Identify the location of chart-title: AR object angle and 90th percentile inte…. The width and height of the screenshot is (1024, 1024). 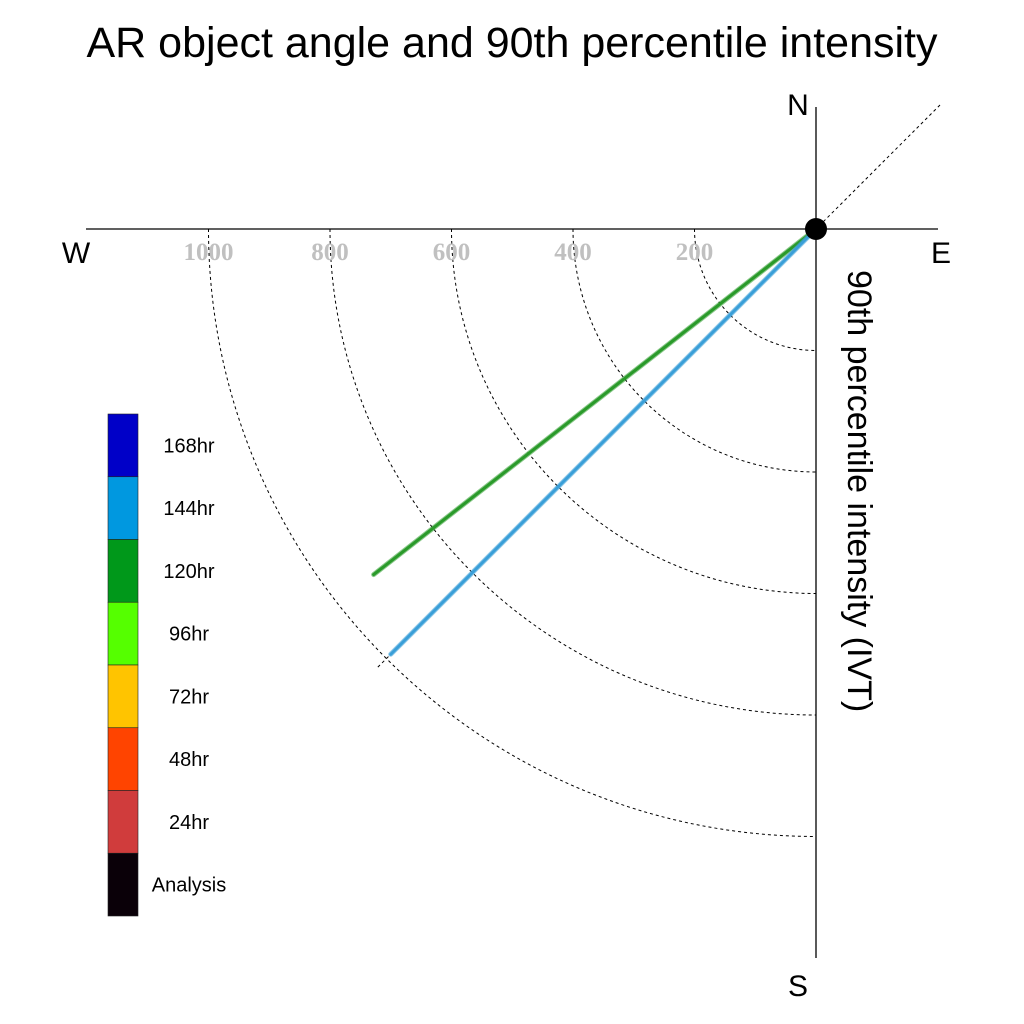
(512, 43).